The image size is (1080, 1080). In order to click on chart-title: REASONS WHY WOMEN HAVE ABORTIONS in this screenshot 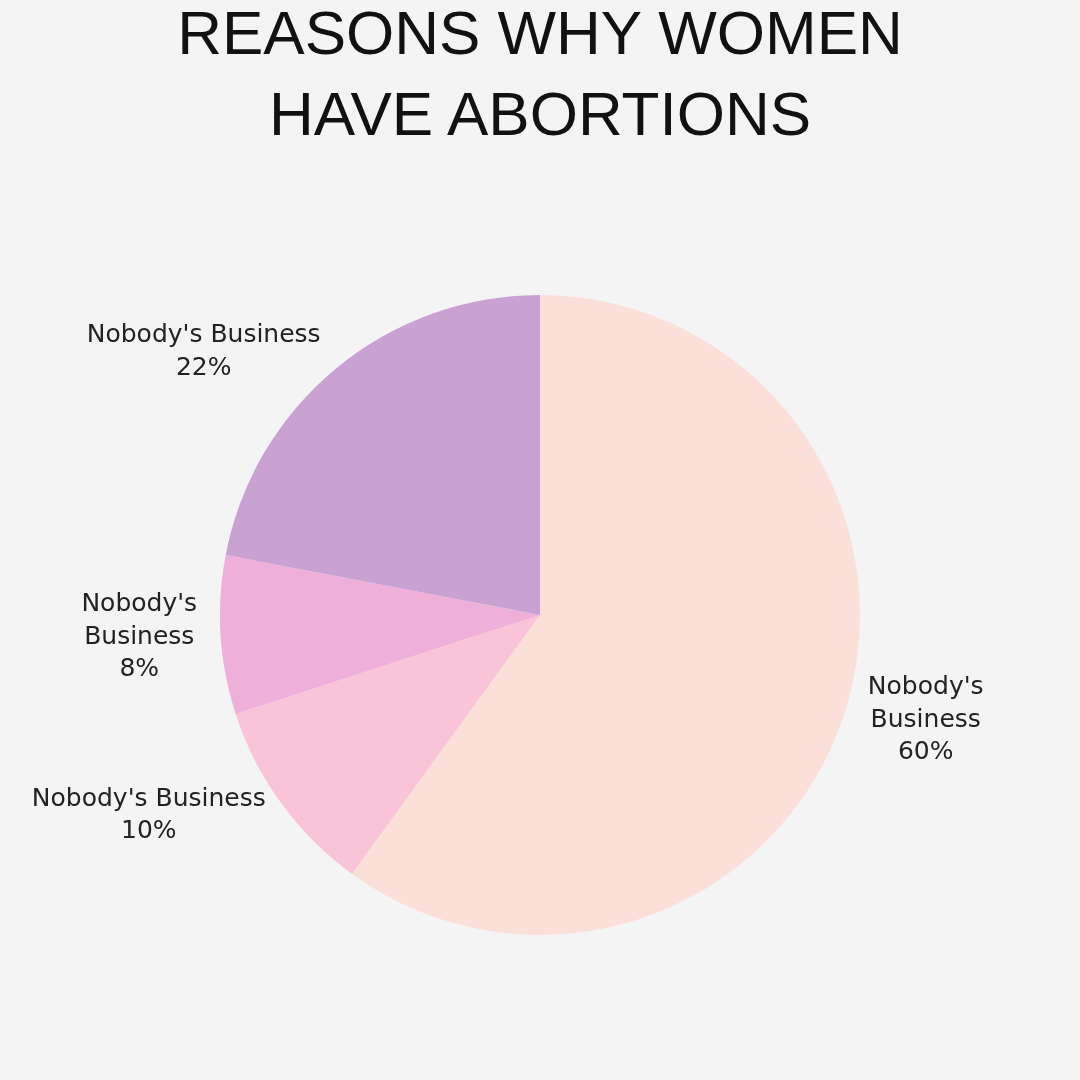, I will do `click(540, 74)`.